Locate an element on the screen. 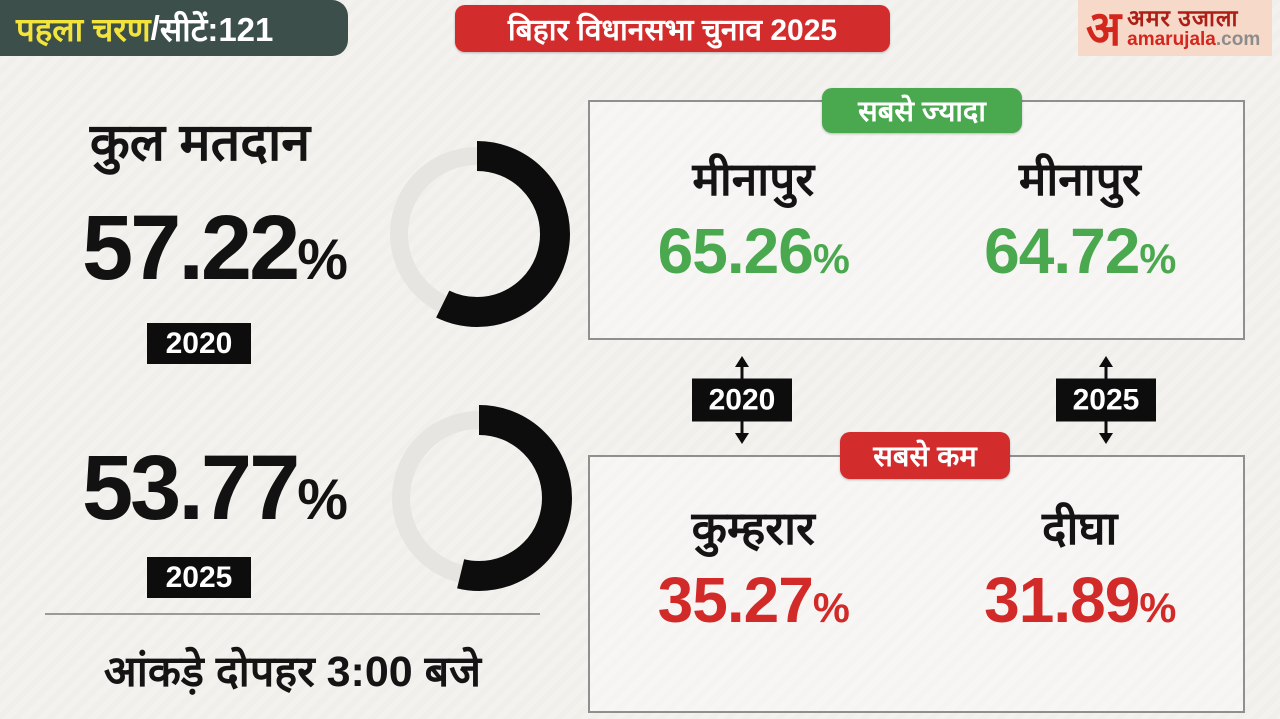 The height and width of the screenshot is (719, 1280). highest-2025-number: 64.72 is located at coordinates (1062, 250).